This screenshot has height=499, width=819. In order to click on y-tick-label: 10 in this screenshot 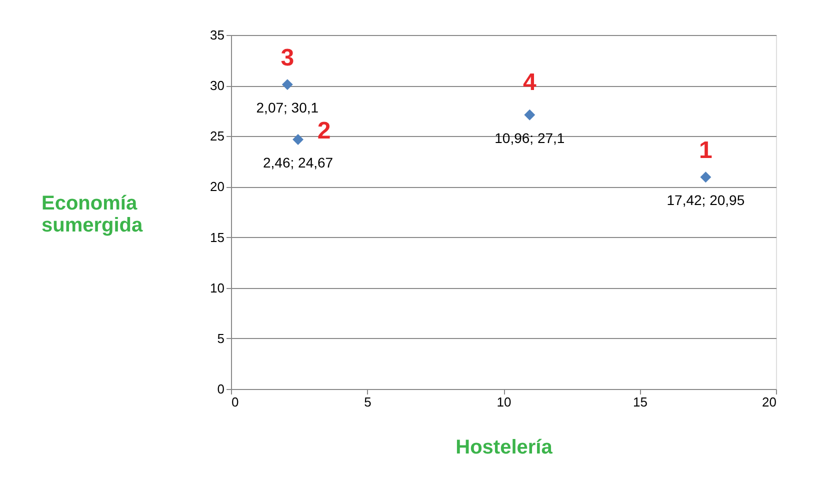, I will do `click(217, 288)`.